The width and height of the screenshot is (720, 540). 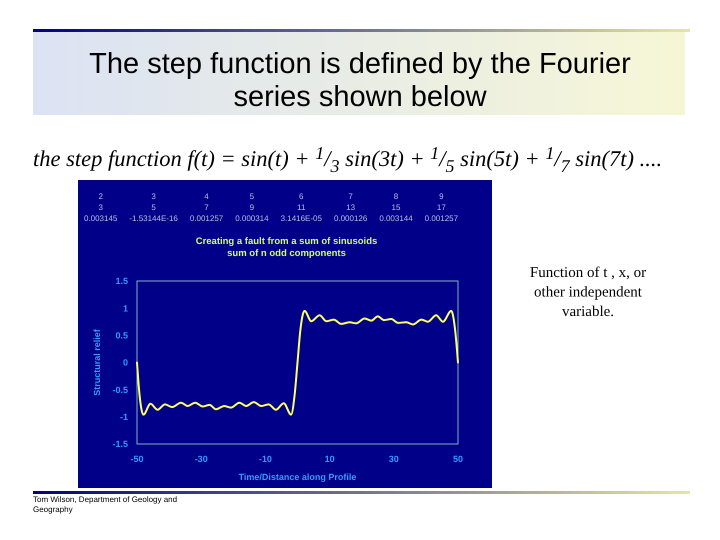 What do you see at coordinates (265, 459) in the screenshot?
I see `x-tick-label: -10` at bounding box center [265, 459].